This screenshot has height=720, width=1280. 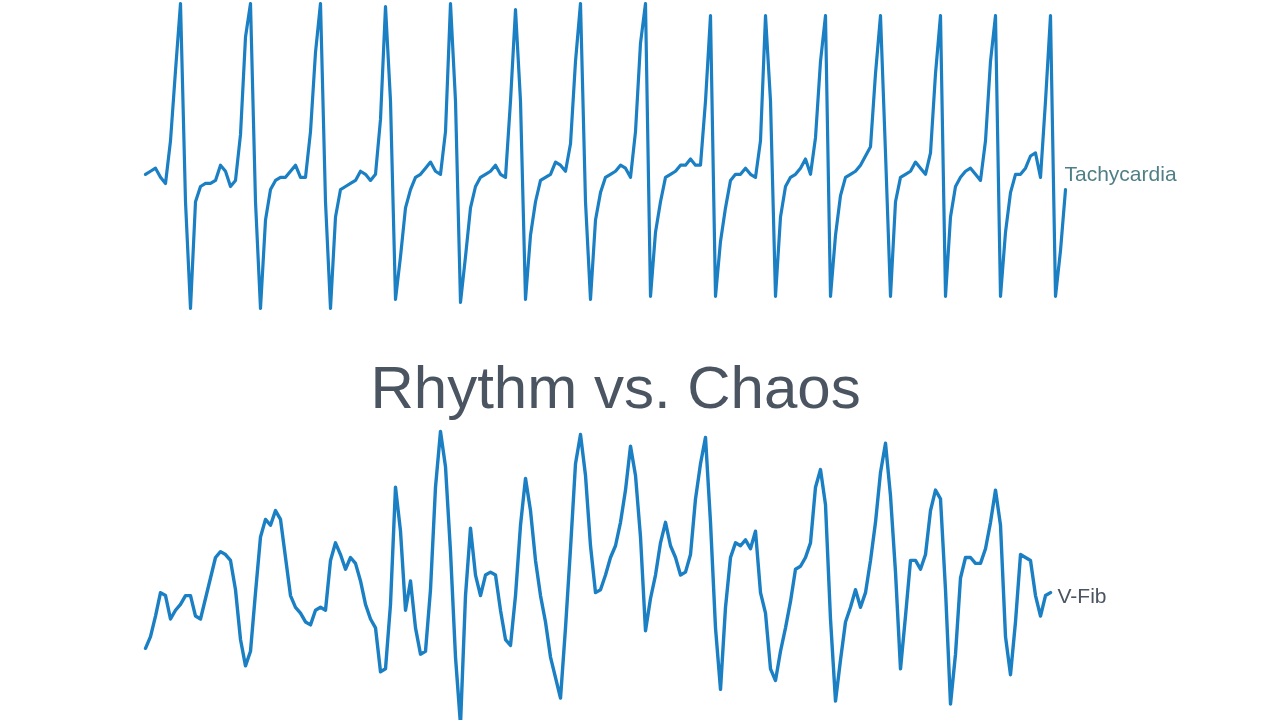 I want to click on series-label: V-Fib, so click(x=1082, y=596).